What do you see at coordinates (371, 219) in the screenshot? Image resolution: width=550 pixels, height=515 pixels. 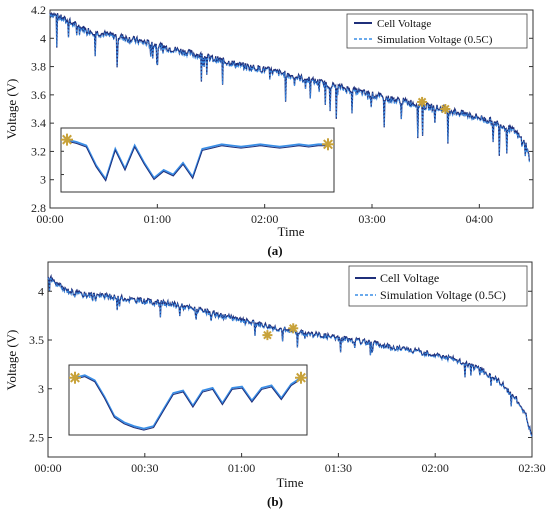 I see `x-tick-label: 03:00` at bounding box center [371, 219].